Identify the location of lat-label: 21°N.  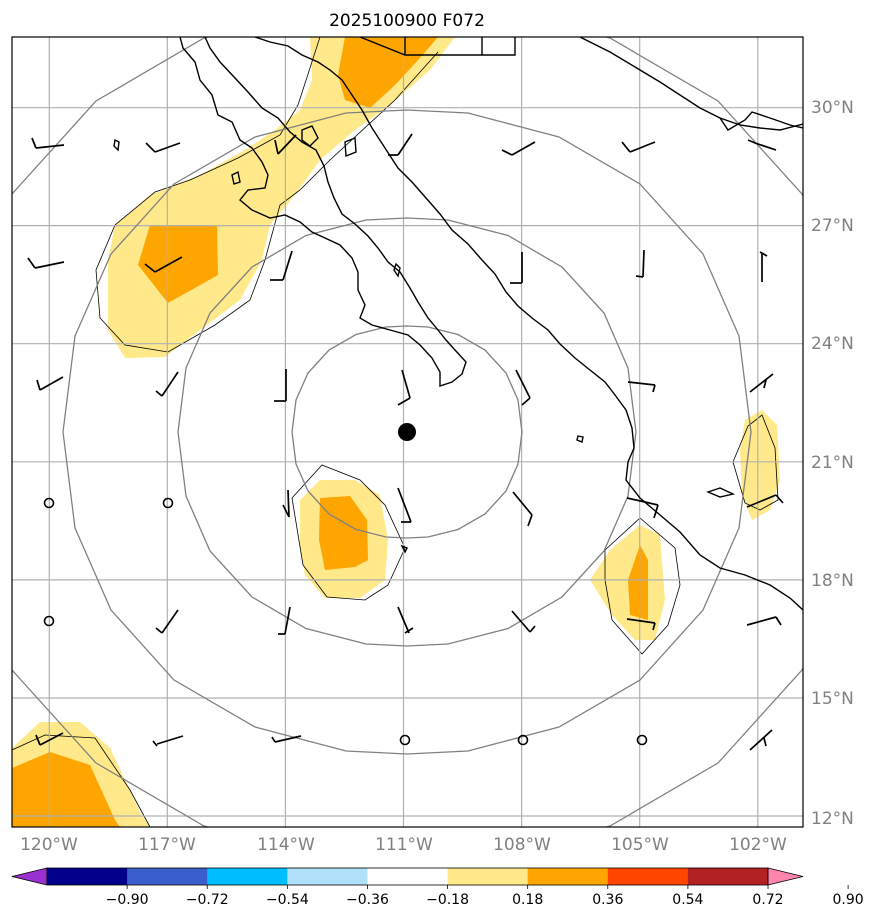
(832, 463).